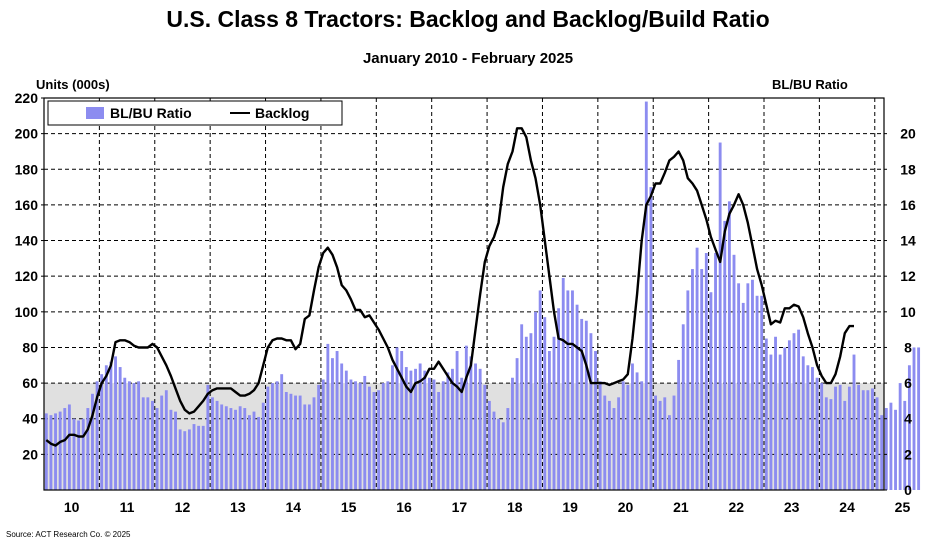 This screenshot has height=549, width=936. Describe the element at coordinates (792, 507) in the screenshot. I see `x-tick-label: 23` at that location.